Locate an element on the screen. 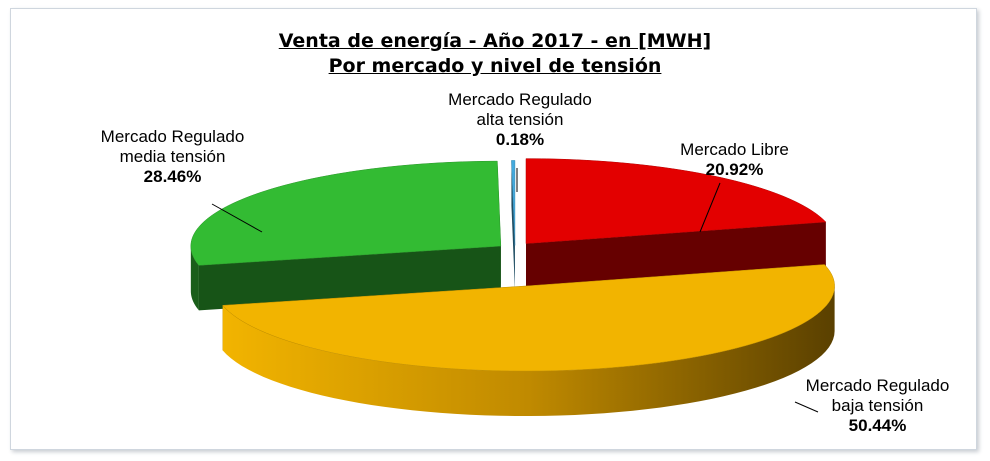 This screenshot has width=990, height=461. data-label: Mercado Regulado baja tensión 50.44% is located at coordinates (877, 406).